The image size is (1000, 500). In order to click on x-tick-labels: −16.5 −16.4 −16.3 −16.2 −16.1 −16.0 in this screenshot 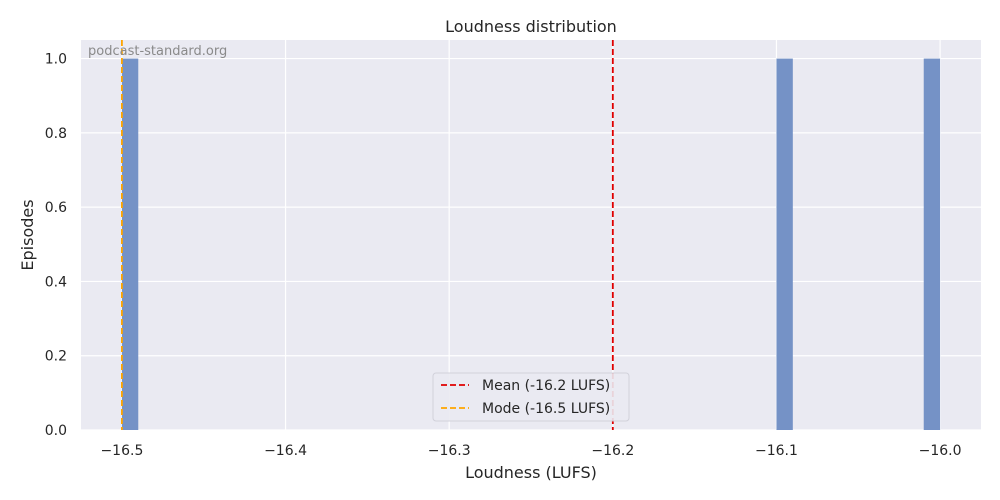, I will do `click(530, 451)`.